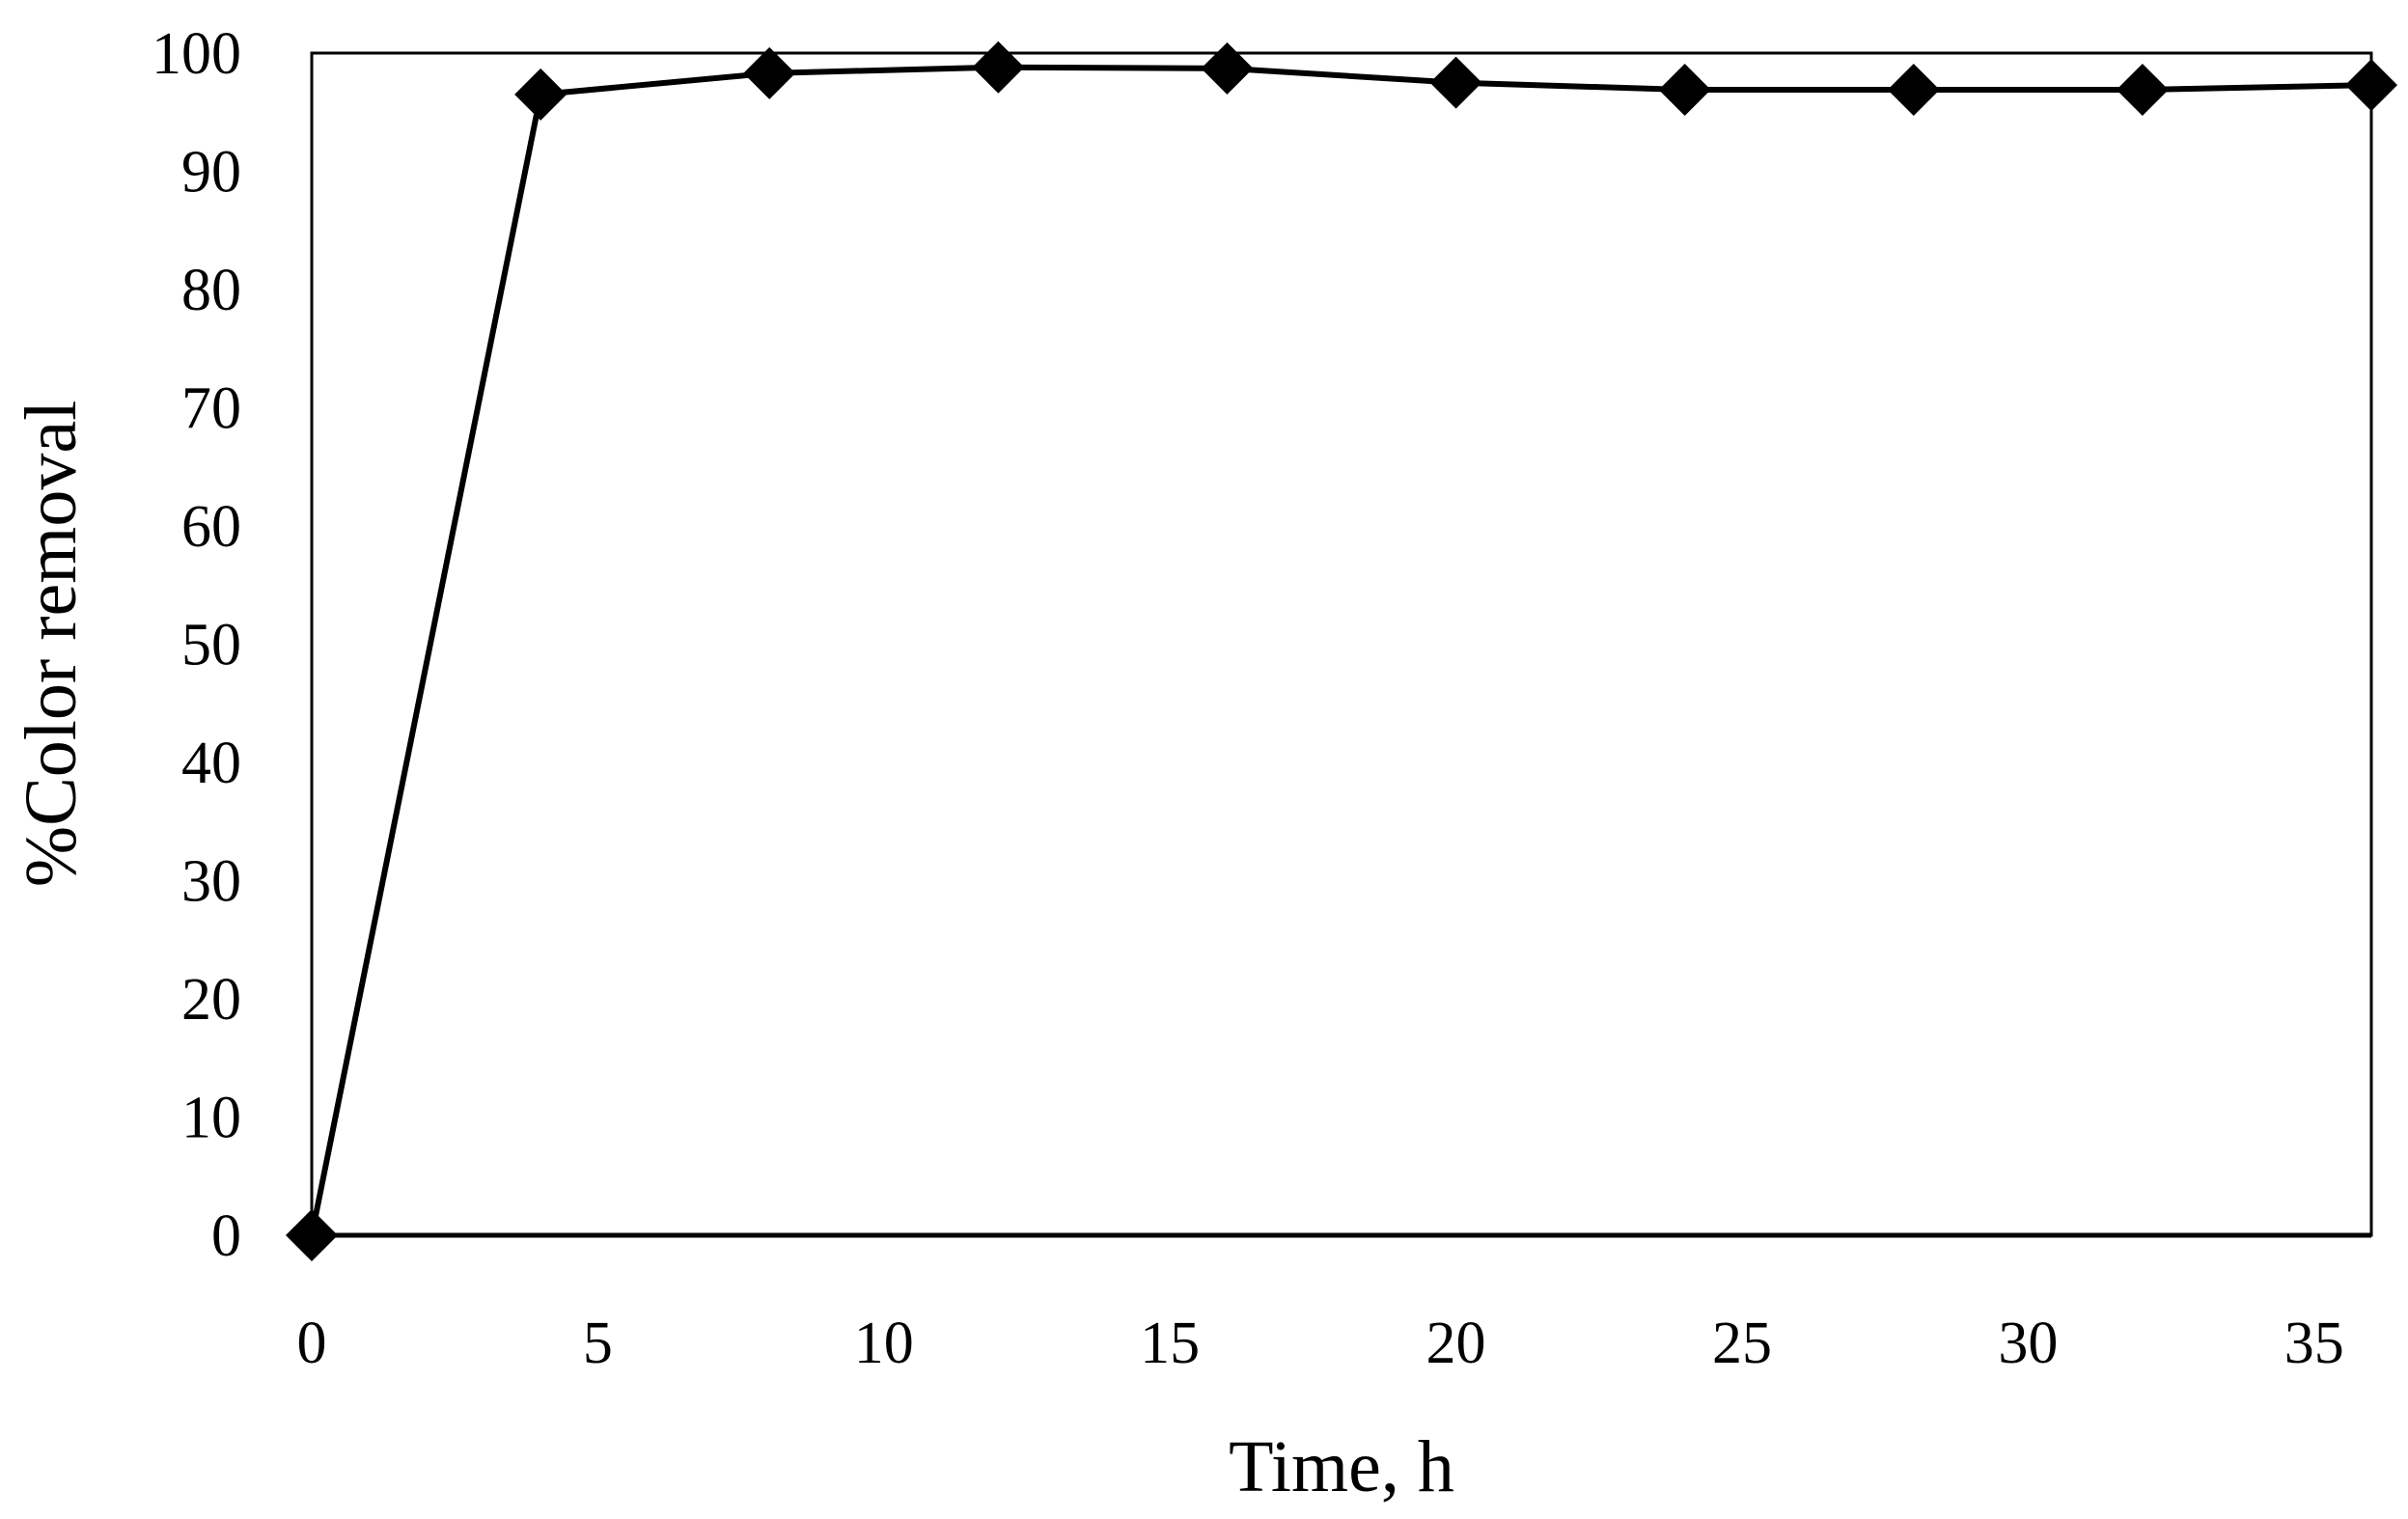  What do you see at coordinates (1742, 1343) in the screenshot?
I see `x-tick-label: 25` at bounding box center [1742, 1343].